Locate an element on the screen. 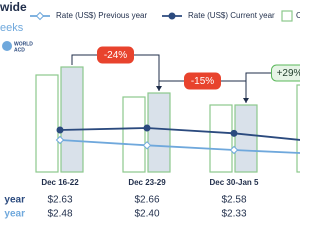 This screenshot has width=320, height=240. legend-label: Rate (US$) Previous year is located at coordinates (101, 15).